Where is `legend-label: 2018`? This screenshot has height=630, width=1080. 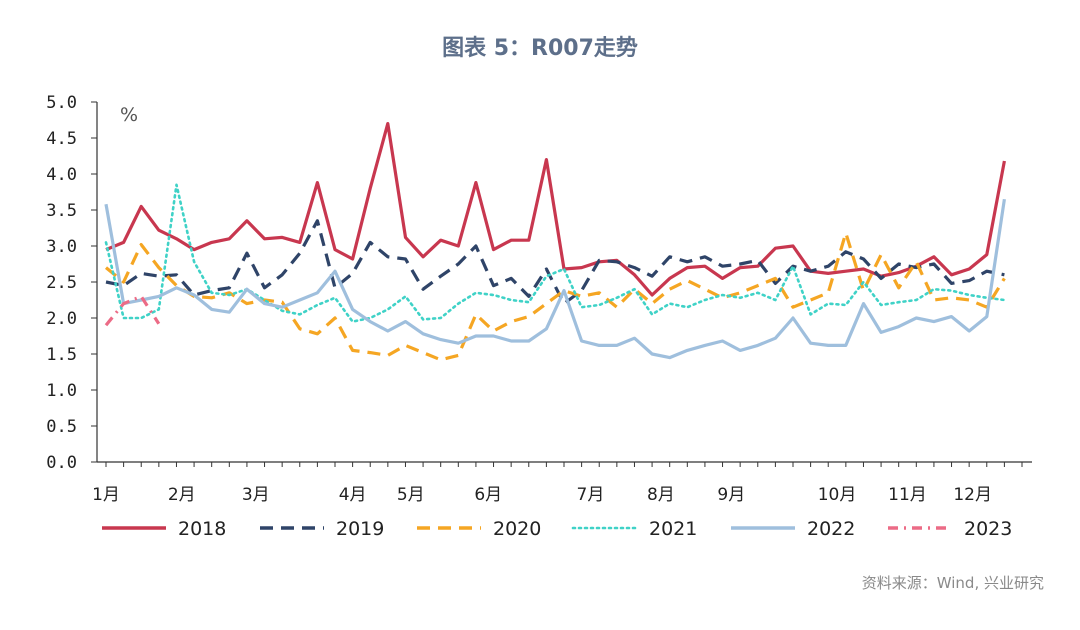 legend-label: 2018 is located at coordinates (202, 529).